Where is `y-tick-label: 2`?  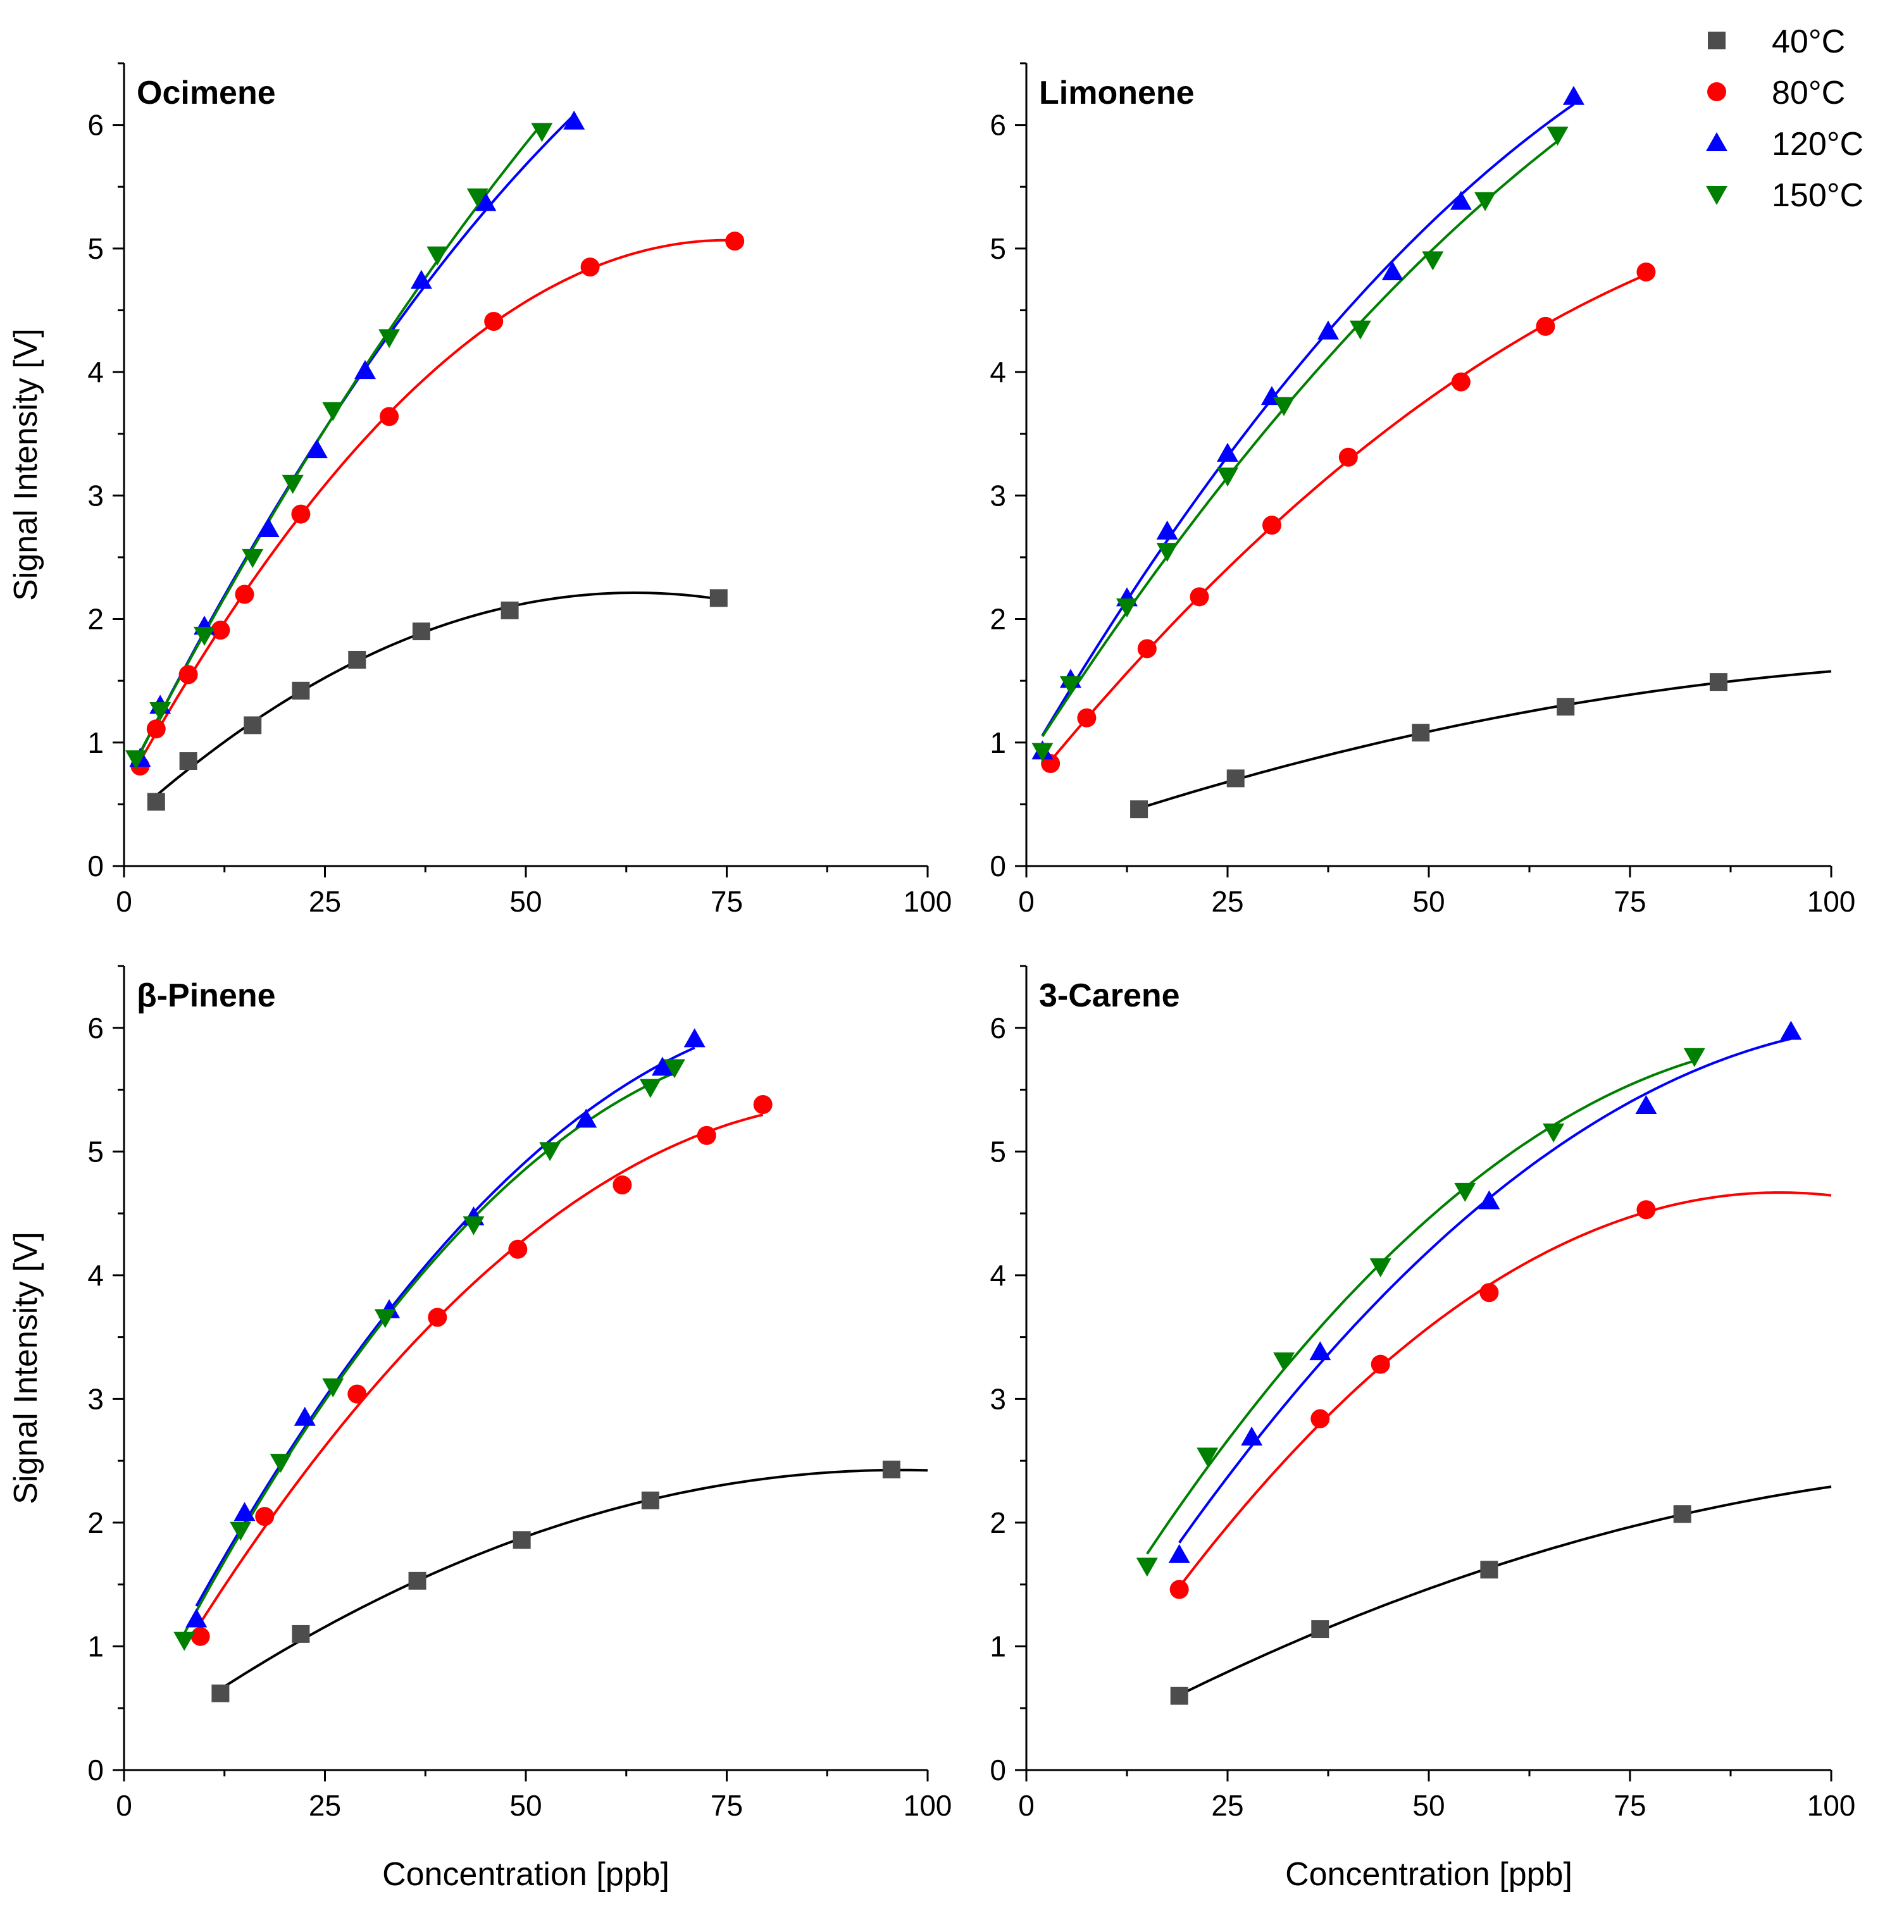 y-tick-label: 2 is located at coordinates (998, 1522).